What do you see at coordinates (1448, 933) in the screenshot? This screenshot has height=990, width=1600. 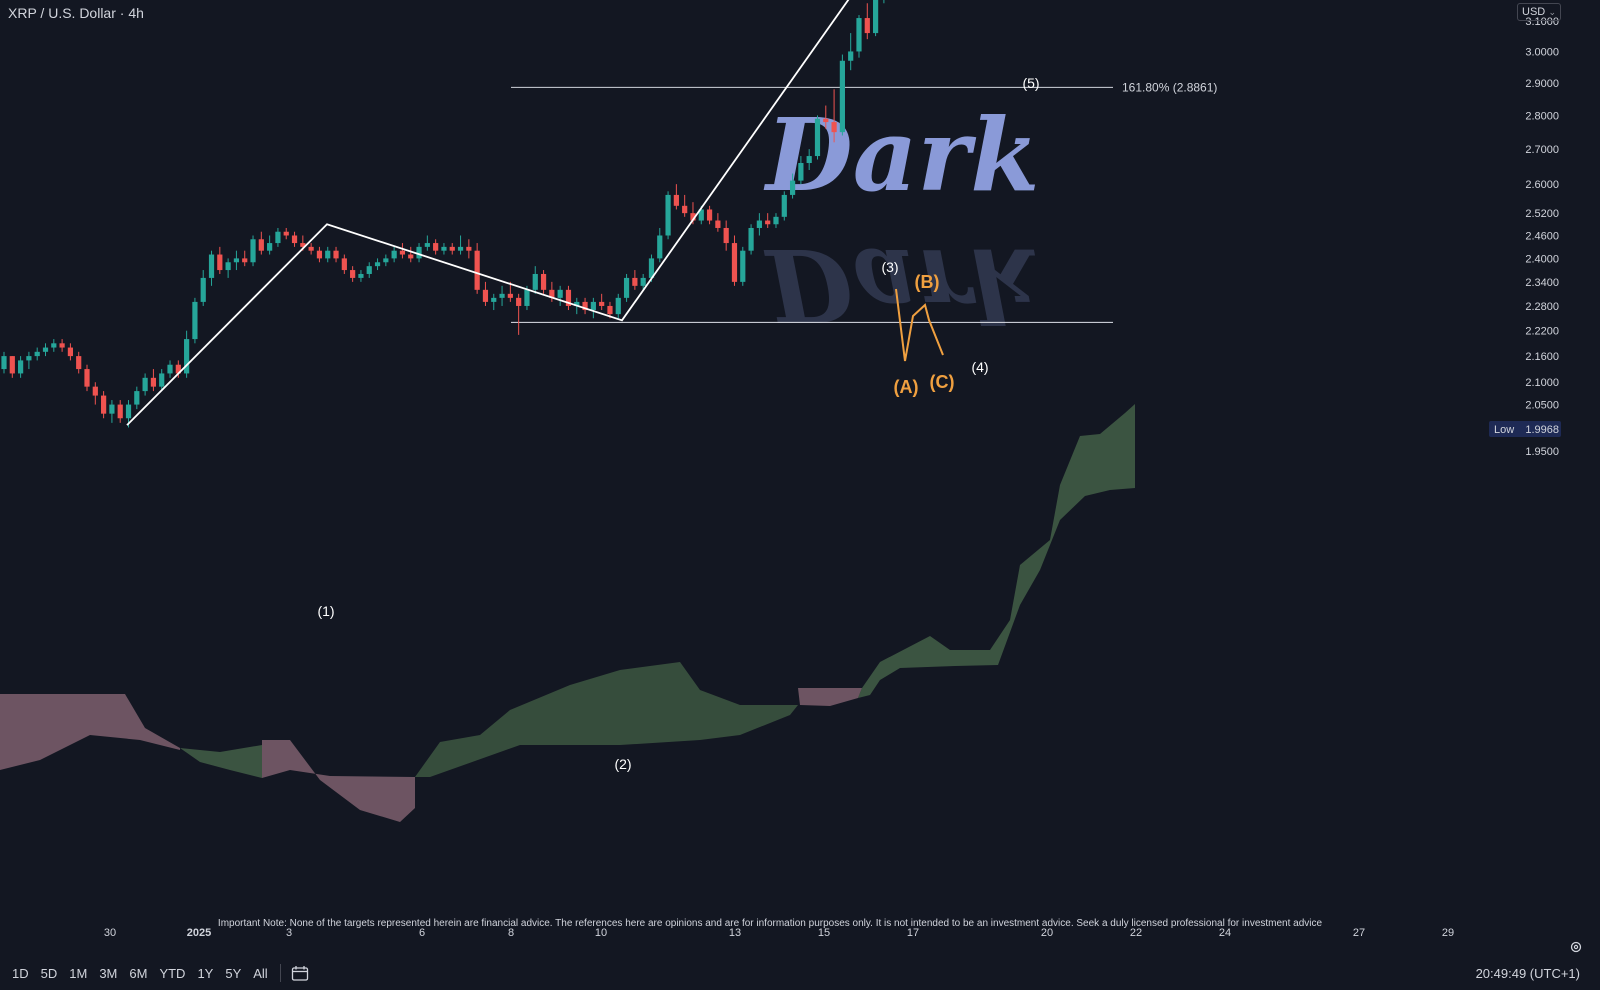 I see `time-axis-tick: 29` at bounding box center [1448, 933].